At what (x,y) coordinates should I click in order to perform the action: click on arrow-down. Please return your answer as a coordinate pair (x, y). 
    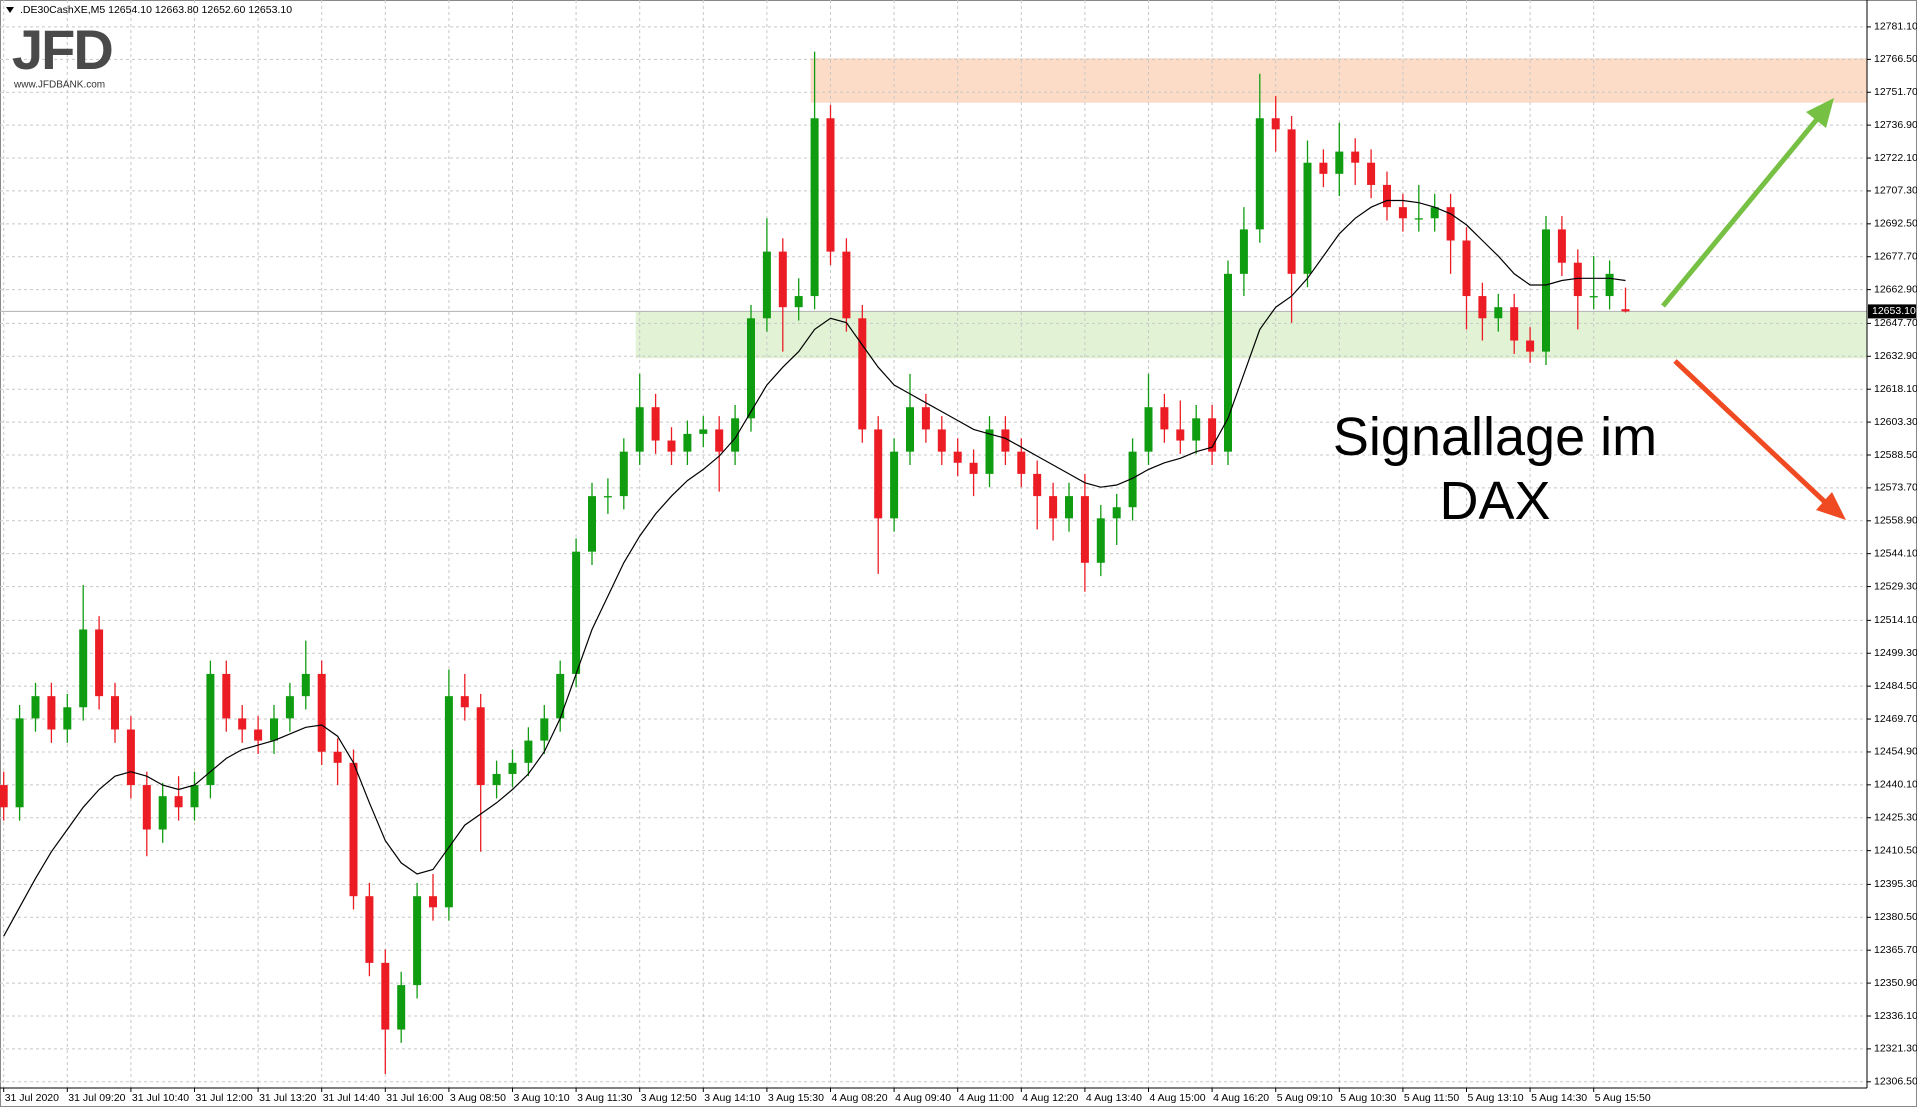
    Looking at the image, I should click on (1750, 432).